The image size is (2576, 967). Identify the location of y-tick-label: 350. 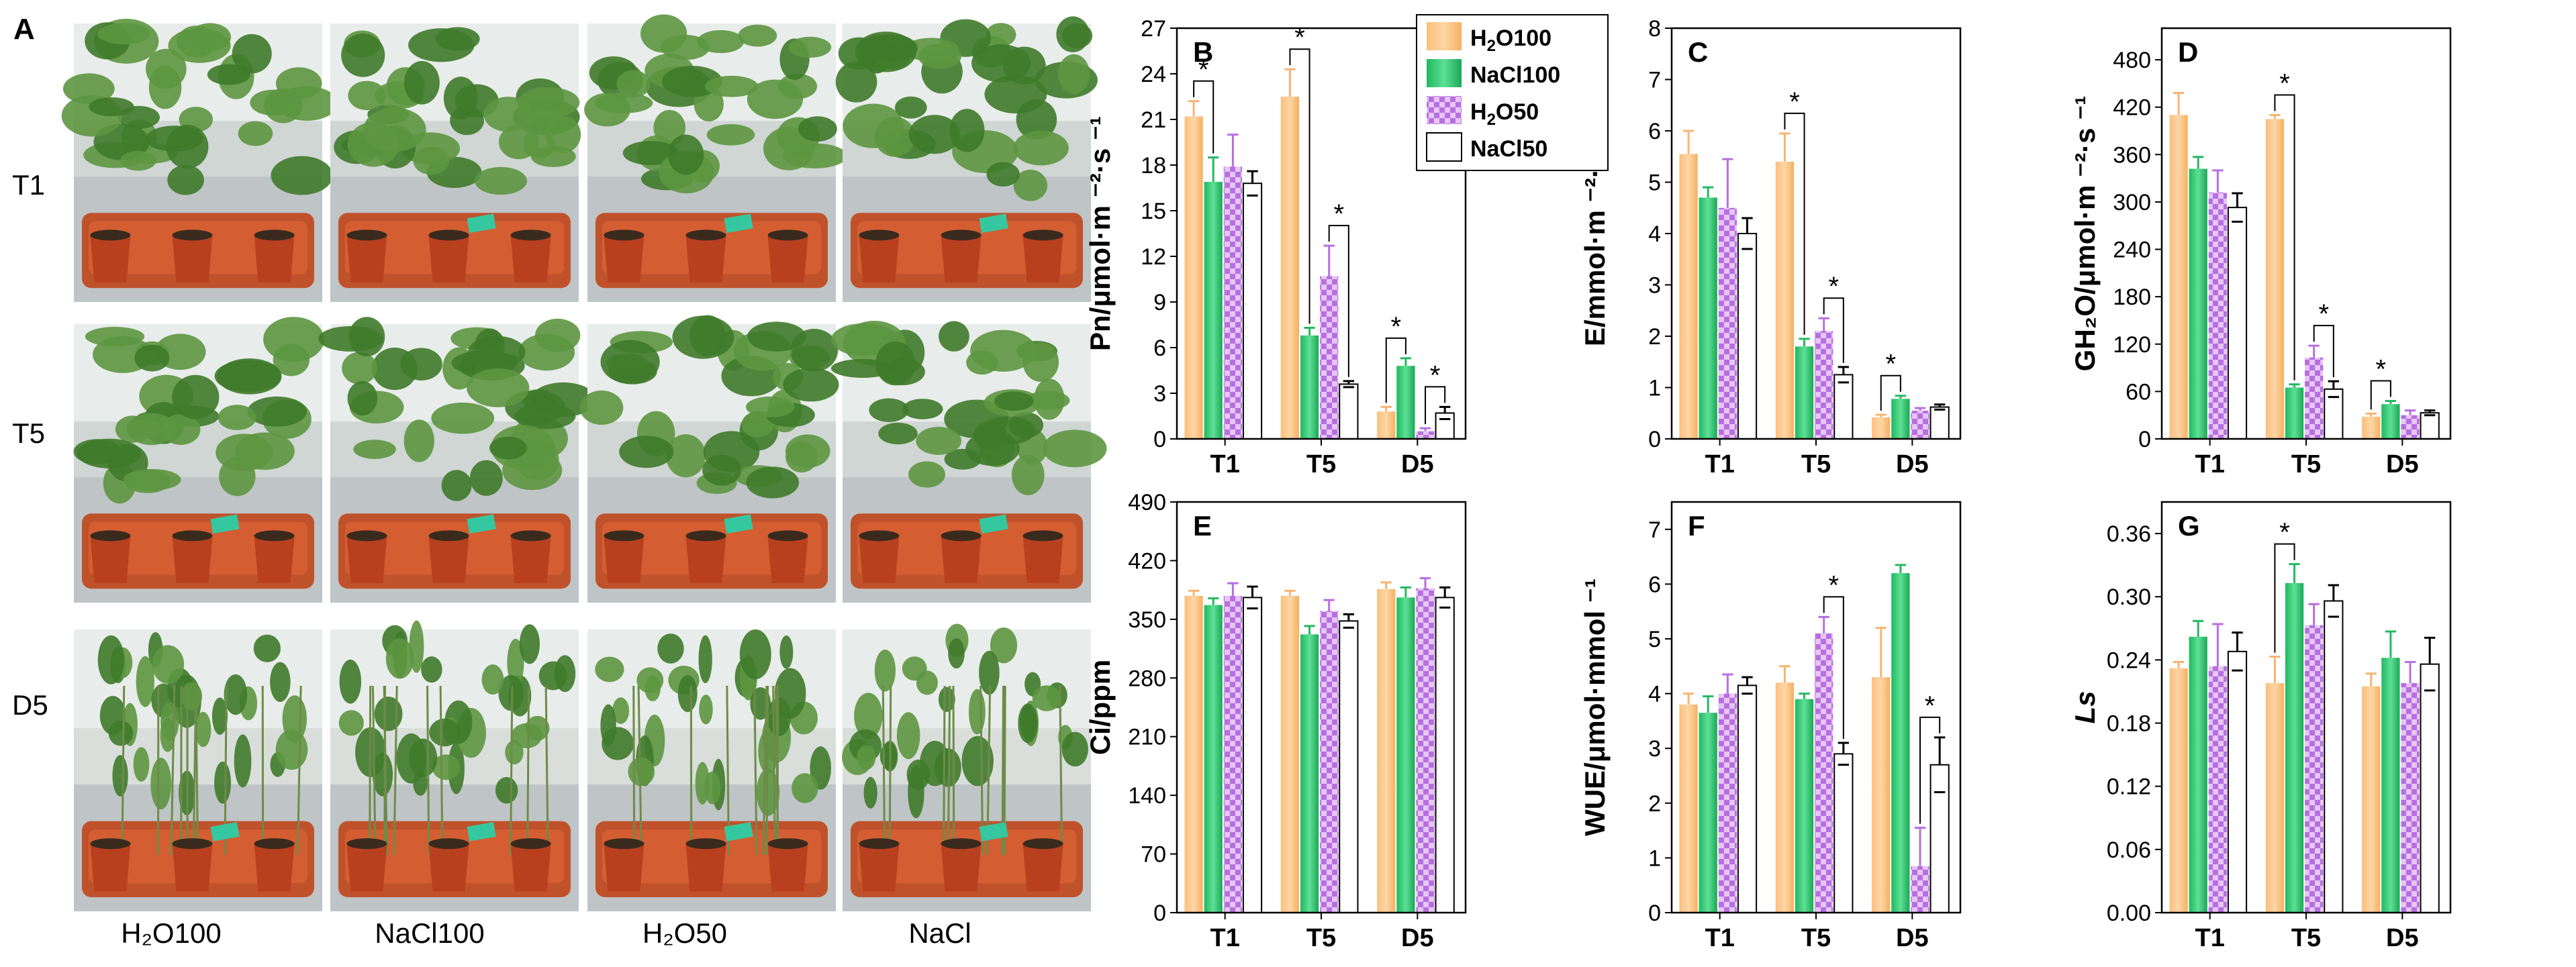
(1147, 620).